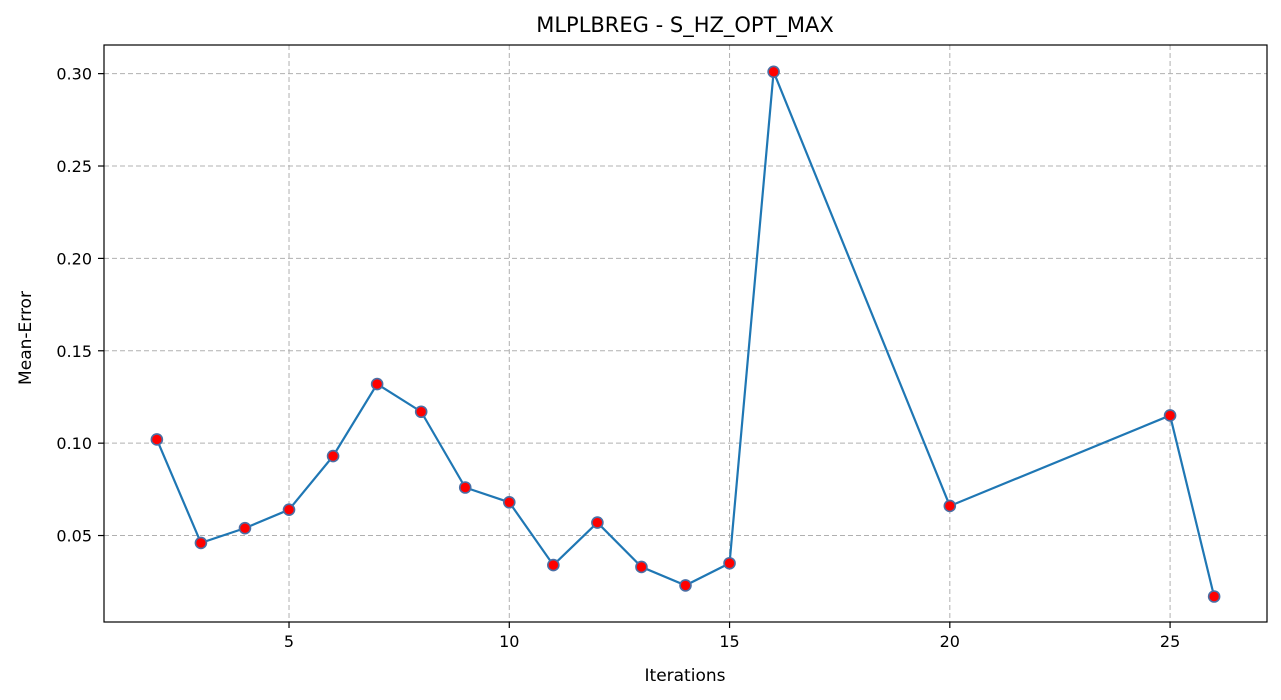 Image resolution: width=1281 pixels, height=700 pixels. Describe the element at coordinates (74, 258) in the screenshot. I see `y-tick-label: 0.20` at that location.